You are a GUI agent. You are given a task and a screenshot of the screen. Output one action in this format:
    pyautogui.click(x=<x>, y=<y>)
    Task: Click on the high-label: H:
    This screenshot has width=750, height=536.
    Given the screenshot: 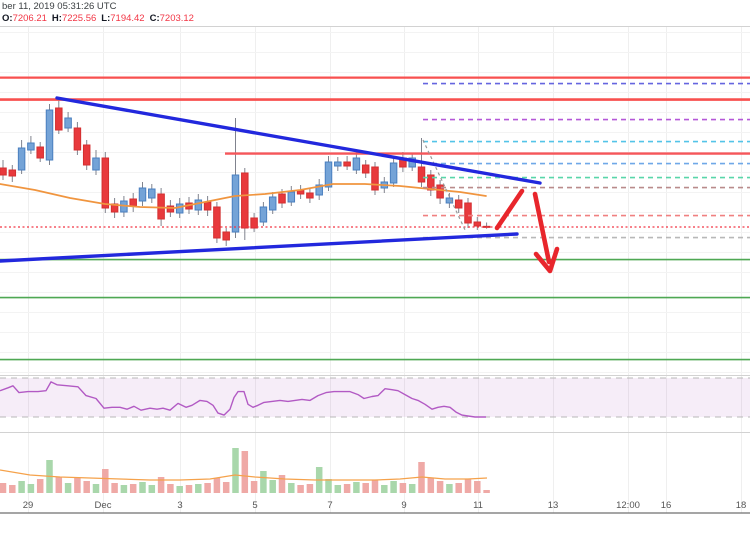 What is the action you would take?
    pyautogui.click(x=56, y=18)
    